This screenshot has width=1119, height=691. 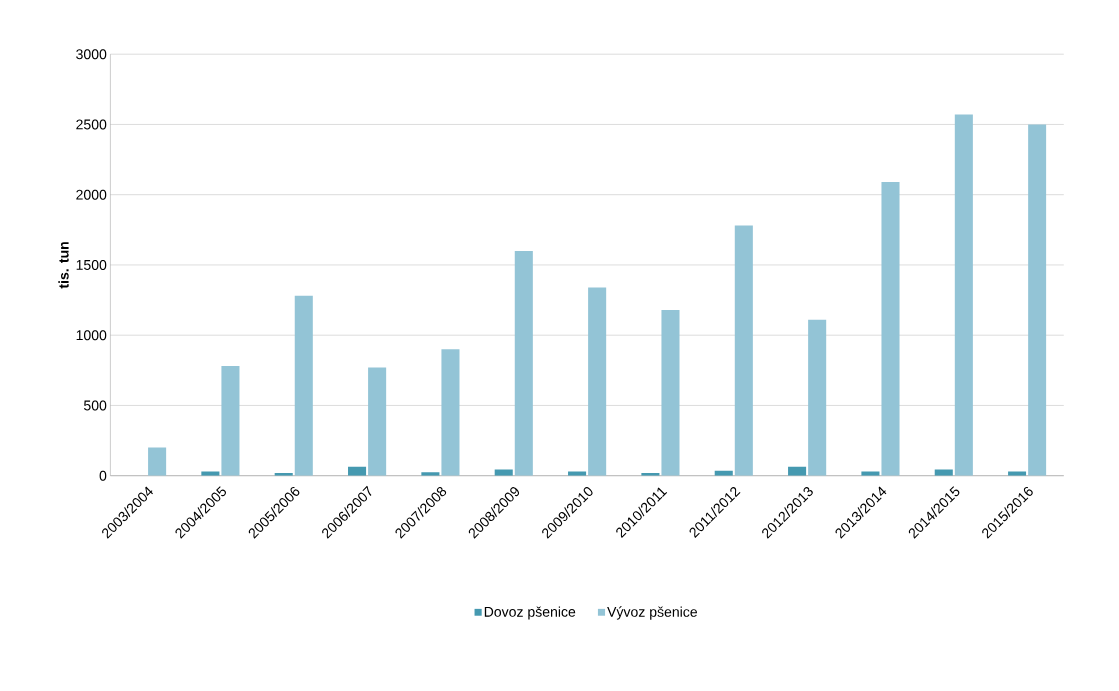 What do you see at coordinates (91, 194) in the screenshot?
I see `y-tick-label: 2000` at bounding box center [91, 194].